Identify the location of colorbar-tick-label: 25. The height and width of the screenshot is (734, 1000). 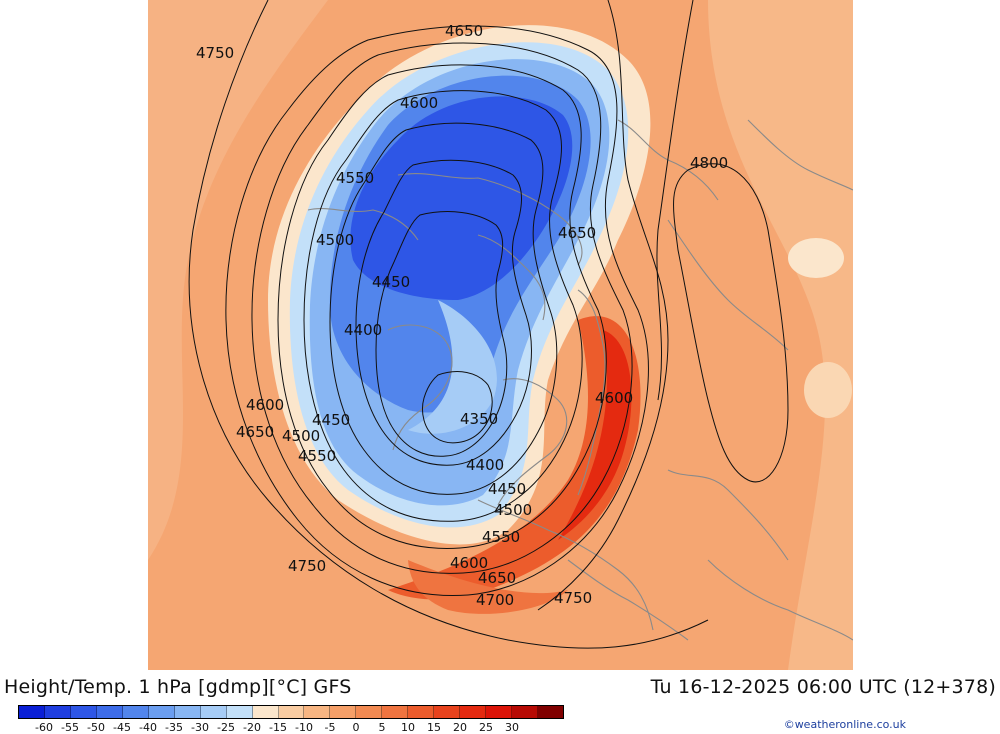
(486, 727).